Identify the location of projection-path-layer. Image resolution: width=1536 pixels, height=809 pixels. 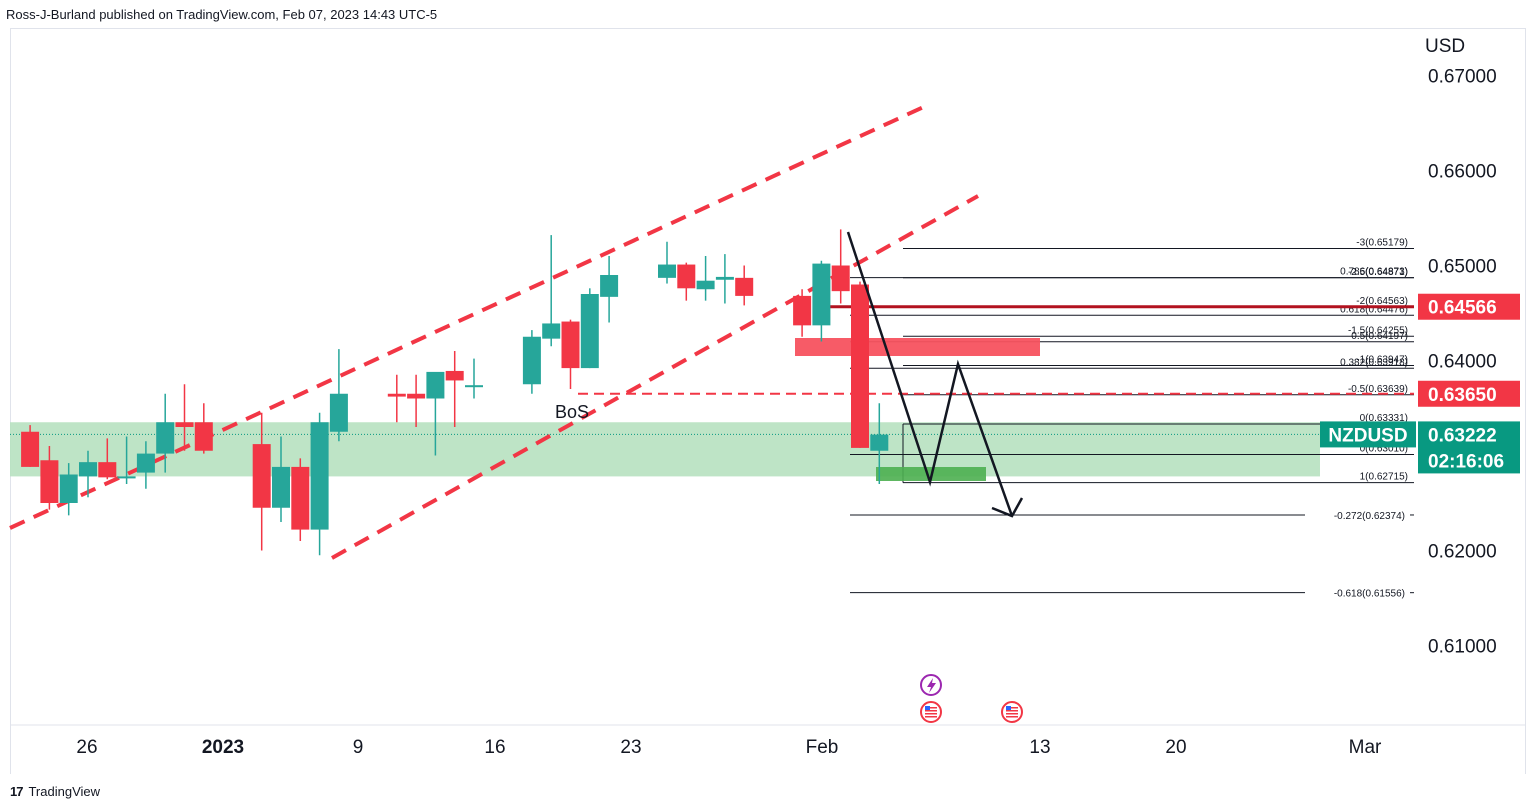
(935, 374).